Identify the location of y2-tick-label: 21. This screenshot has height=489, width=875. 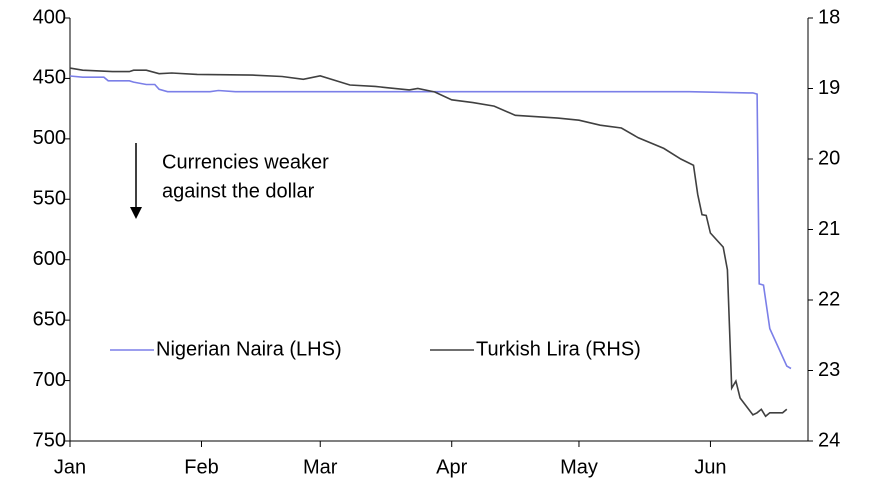
(829, 229).